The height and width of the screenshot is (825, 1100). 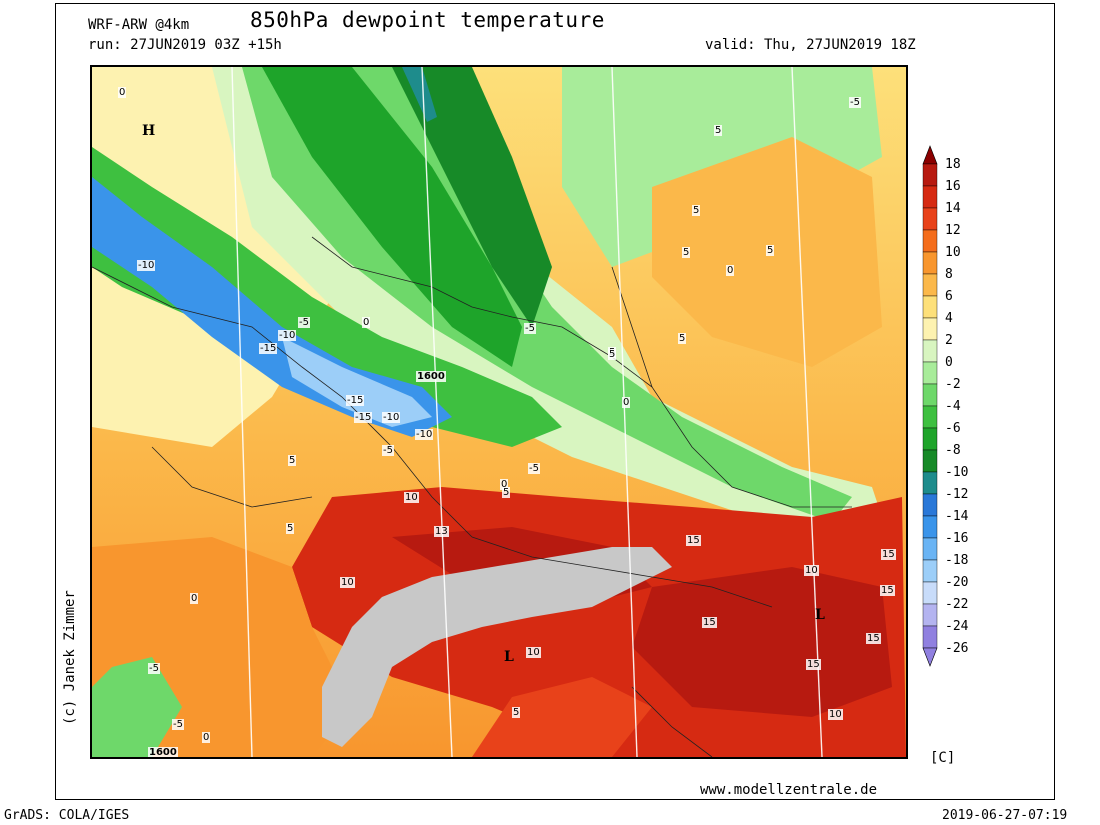 What do you see at coordinates (419, 94) in the screenshot?
I see `teal-strip` at bounding box center [419, 94].